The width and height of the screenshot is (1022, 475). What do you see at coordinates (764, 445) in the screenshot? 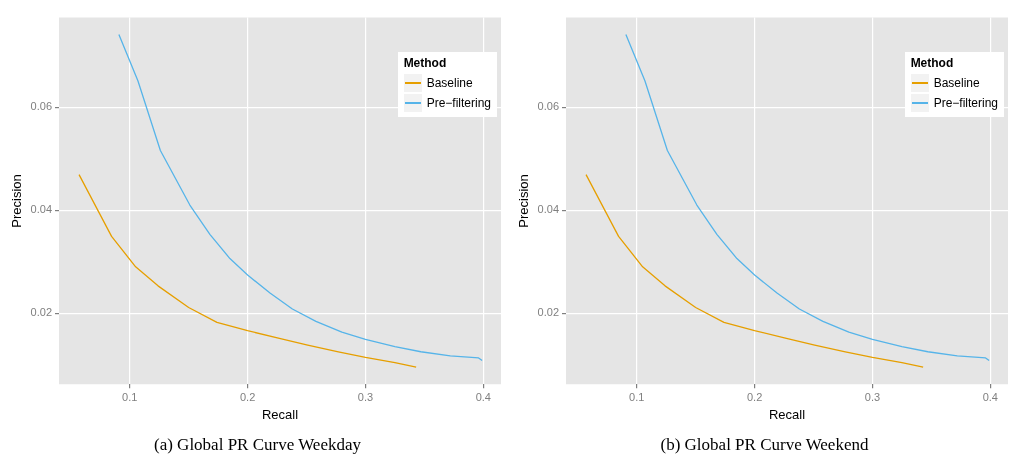
I see `text: (b) Global PR Curve Weekend` at bounding box center [764, 445].